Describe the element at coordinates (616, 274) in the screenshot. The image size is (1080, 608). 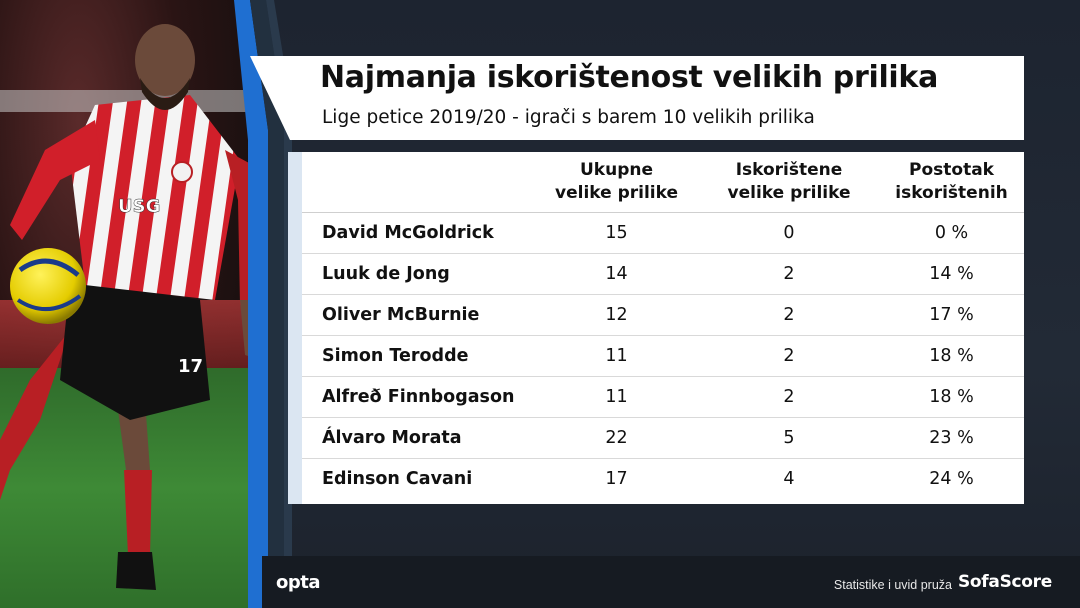
I see `total-big-chances: 14` at that location.